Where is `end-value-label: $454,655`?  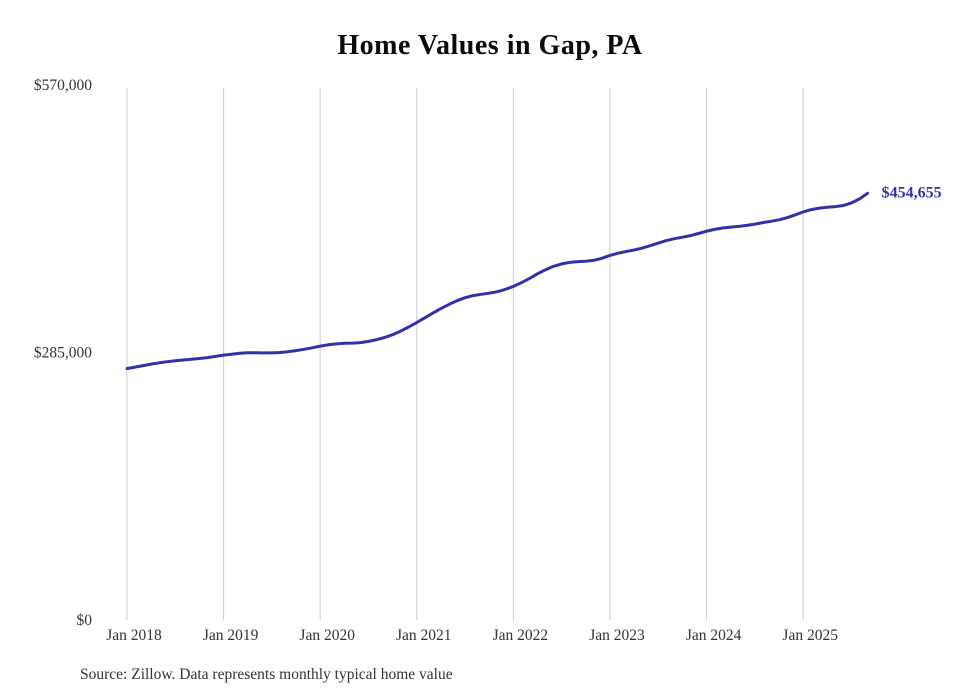
end-value-label: $454,655 is located at coordinates (912, 192).